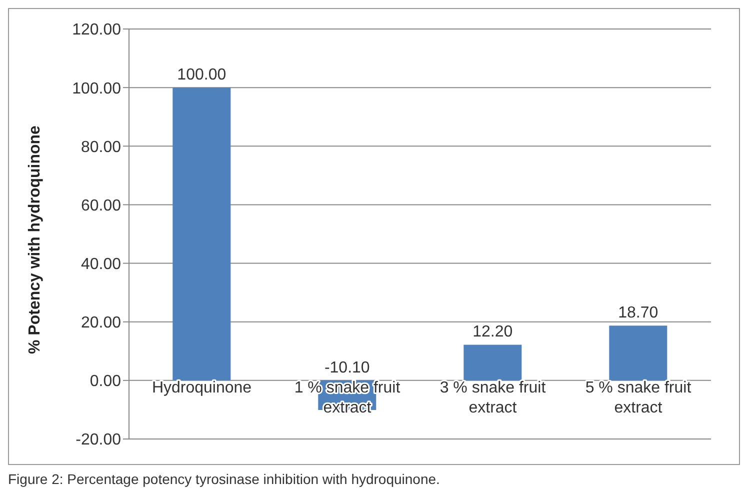 The width and height of the screenshot is (750, 499). Describe the element at coordinates (101, 205) in the screenshot. I see `y-tick-label: 60.00` at that location.